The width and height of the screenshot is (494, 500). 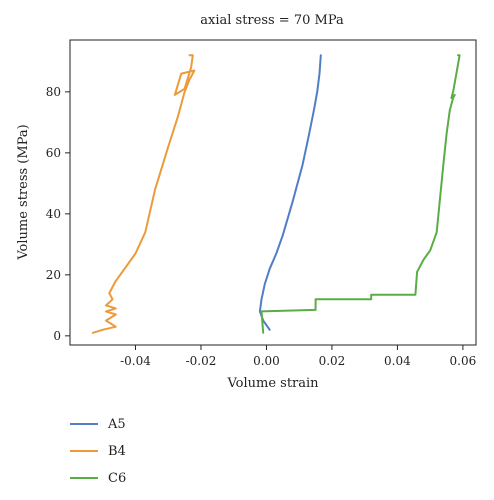 What do you see at coordinates (463, 361) in the screenshot?
I see `x-tick-label: 0.06` at bounding box center [463, 361].